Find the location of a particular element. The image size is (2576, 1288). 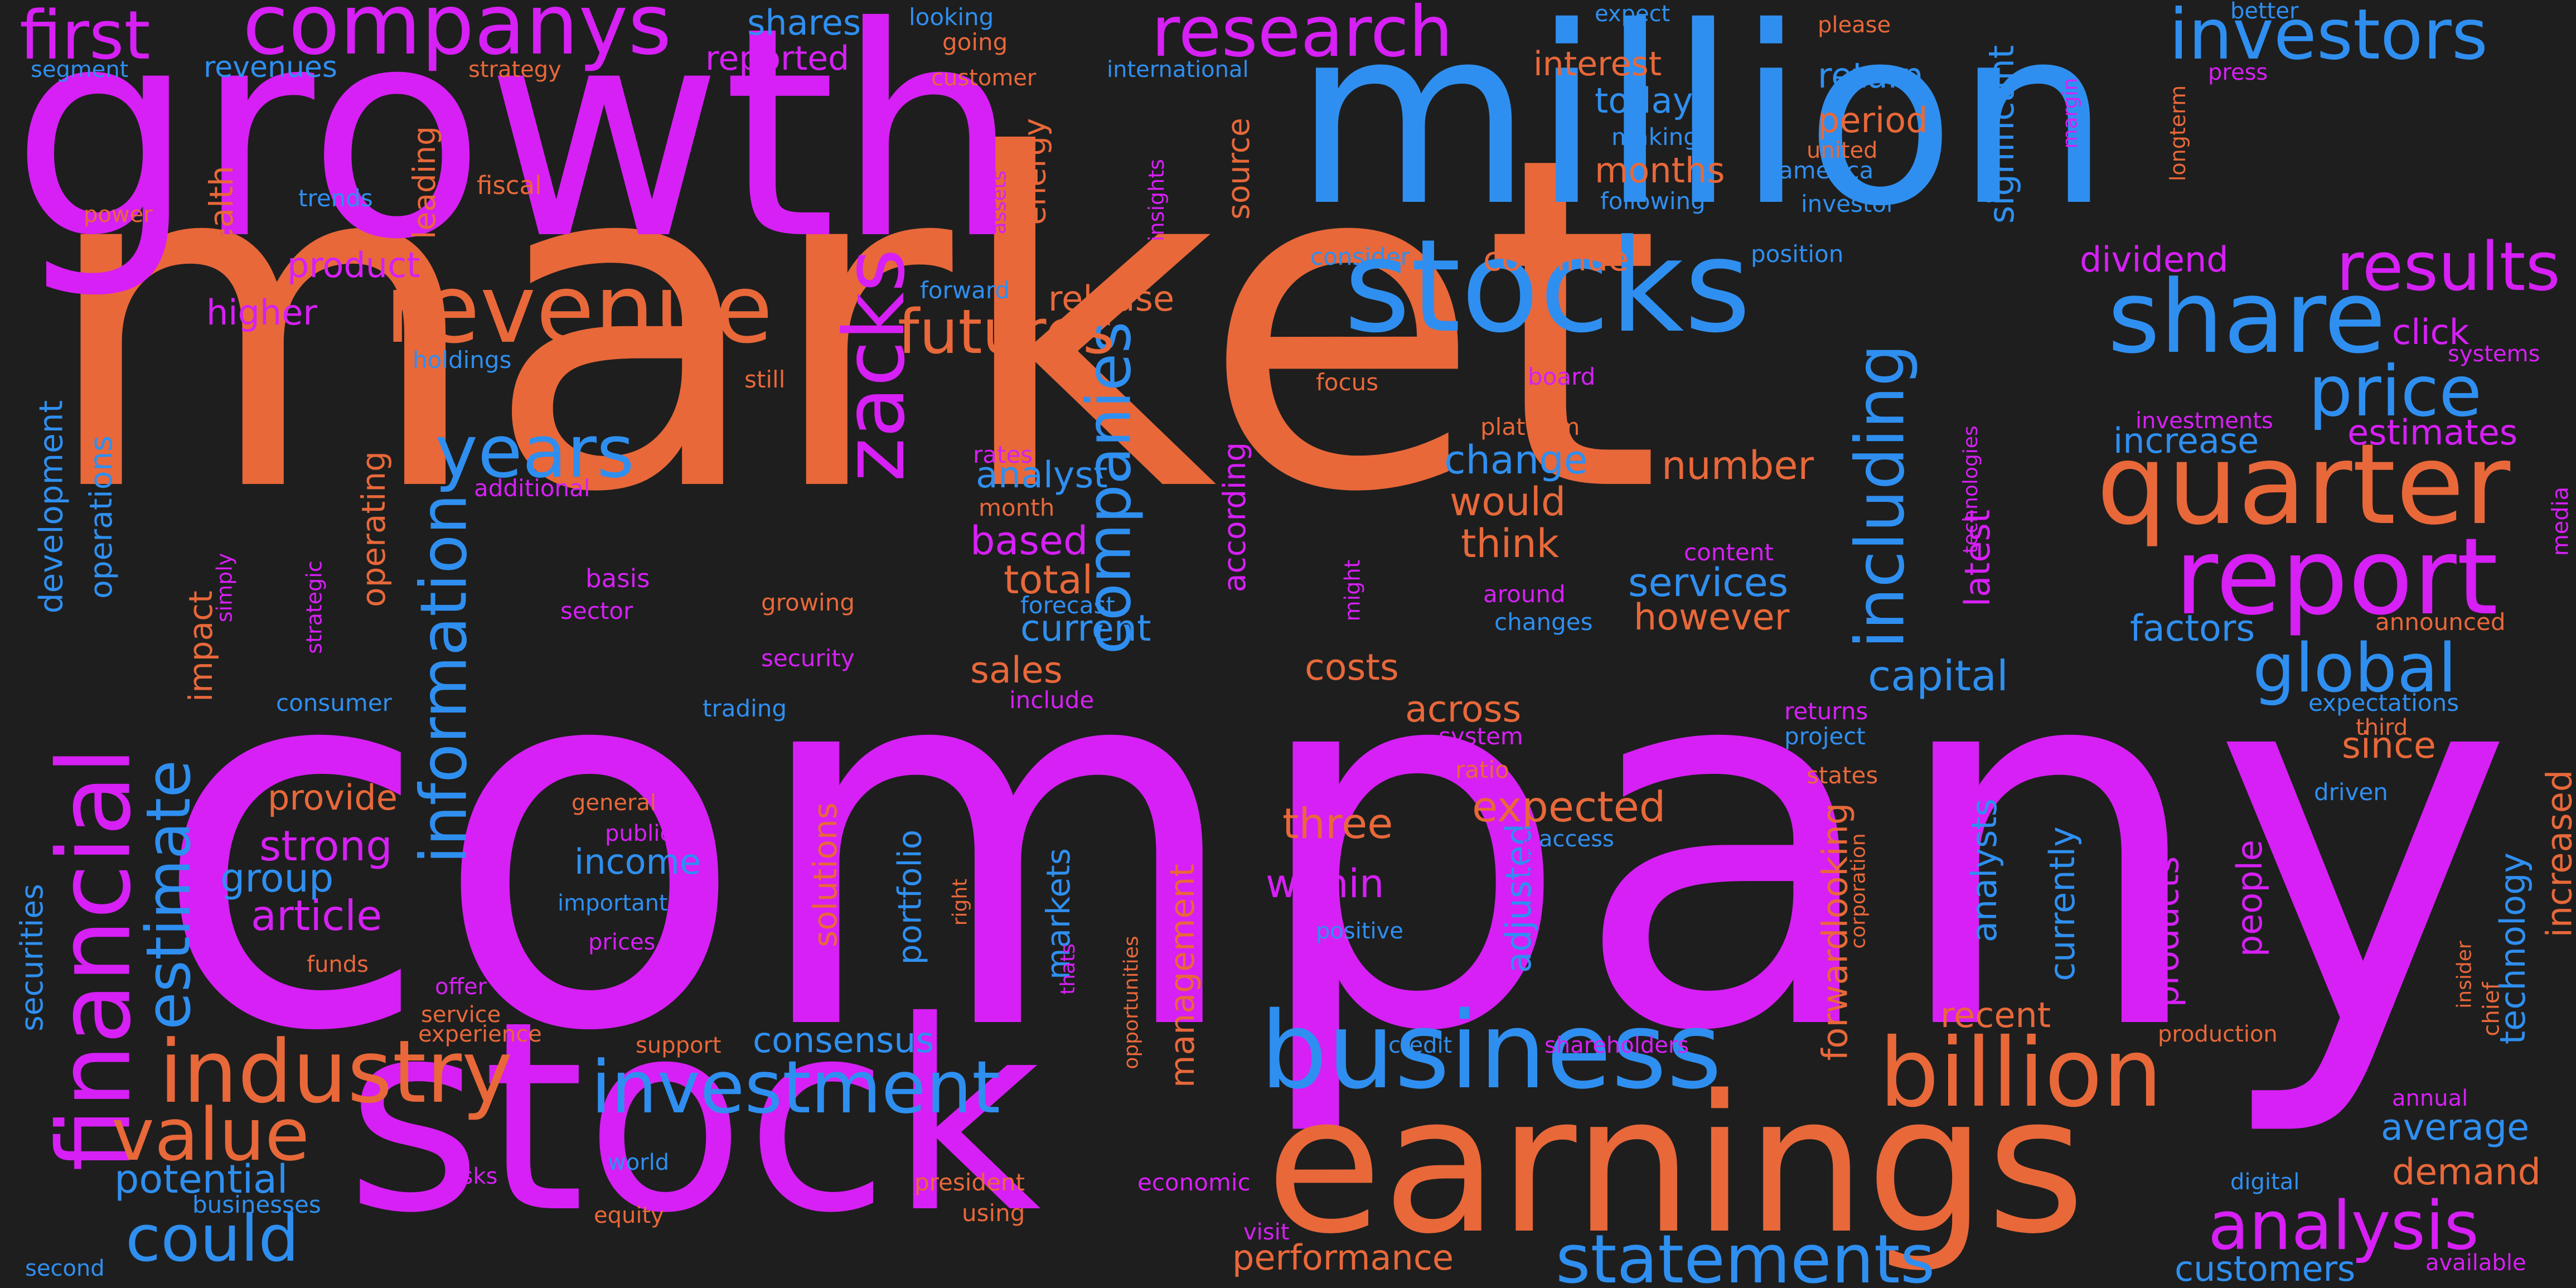

word-business: business is located at coordinates (1491, 1050).